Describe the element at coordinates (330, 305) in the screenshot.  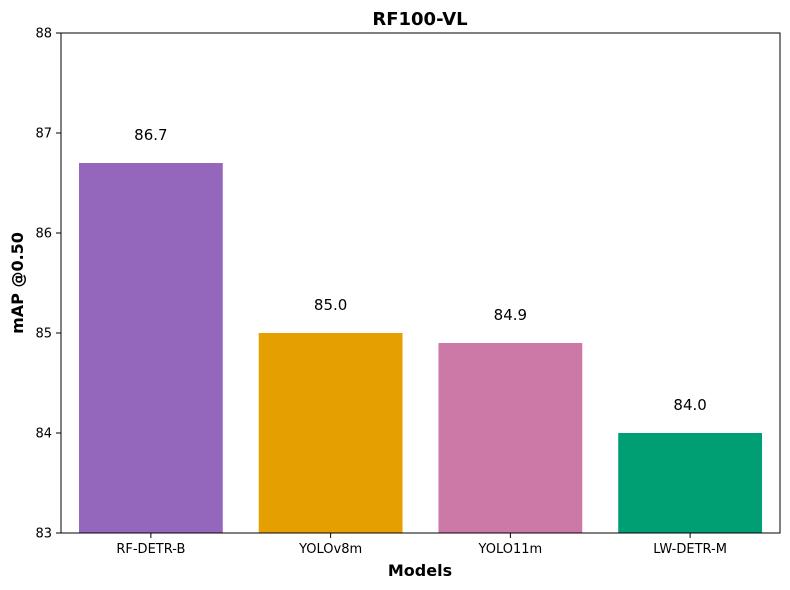
I see `data-label: 85.0` at that location.